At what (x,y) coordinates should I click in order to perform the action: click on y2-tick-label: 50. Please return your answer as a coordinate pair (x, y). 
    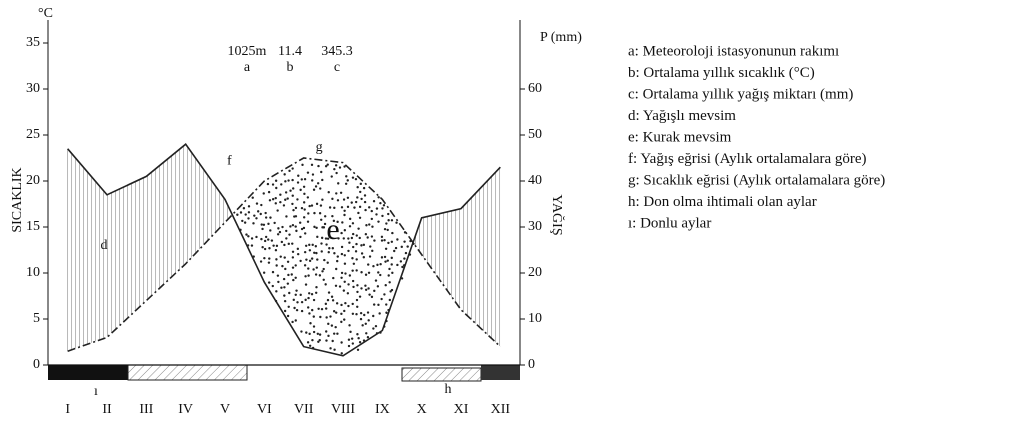
    Looking at the image, I should click on (535, 134).